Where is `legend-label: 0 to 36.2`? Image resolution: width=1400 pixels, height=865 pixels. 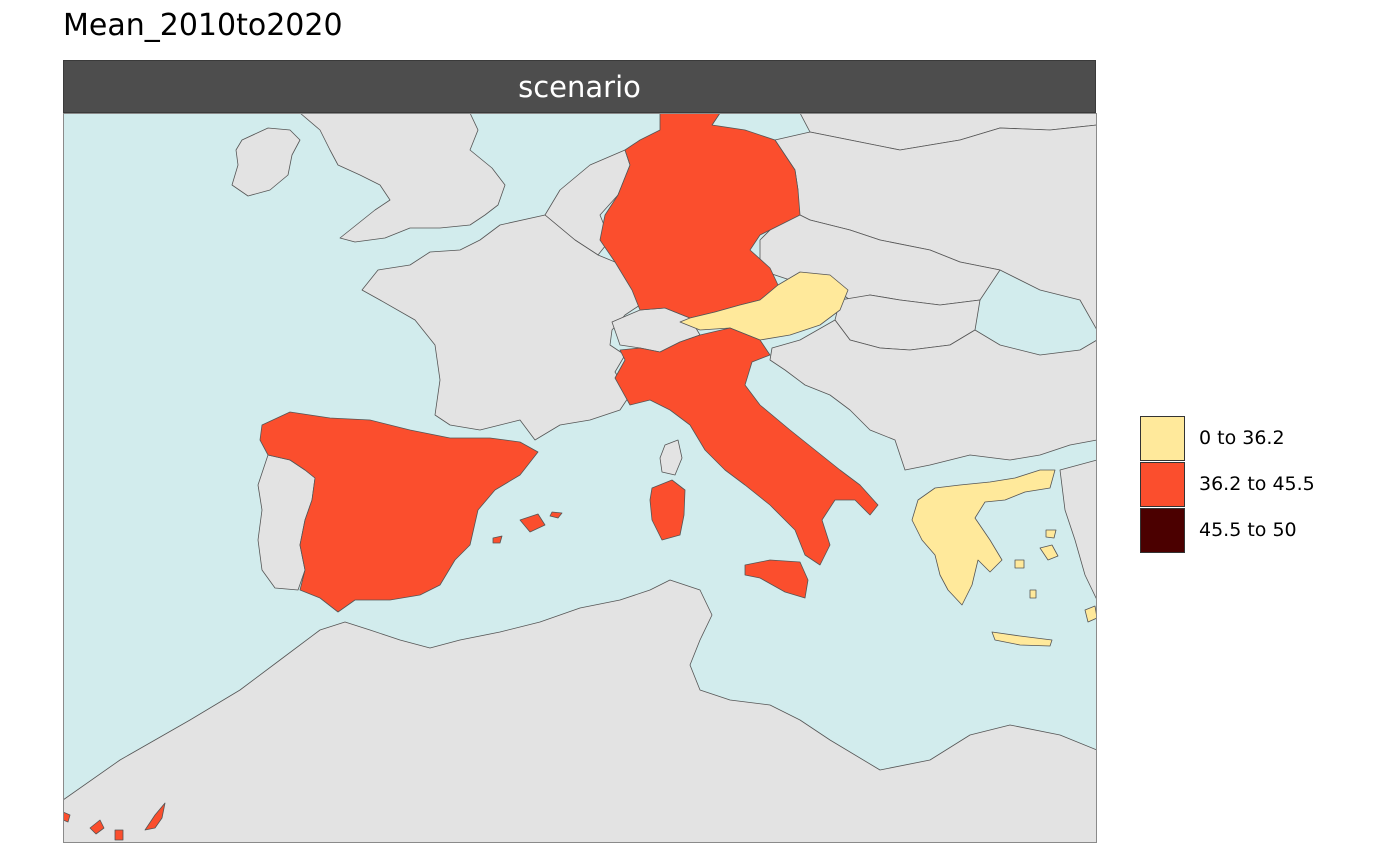 legend-label: 0 to 36.2 is located at coordinates (1242, 438).